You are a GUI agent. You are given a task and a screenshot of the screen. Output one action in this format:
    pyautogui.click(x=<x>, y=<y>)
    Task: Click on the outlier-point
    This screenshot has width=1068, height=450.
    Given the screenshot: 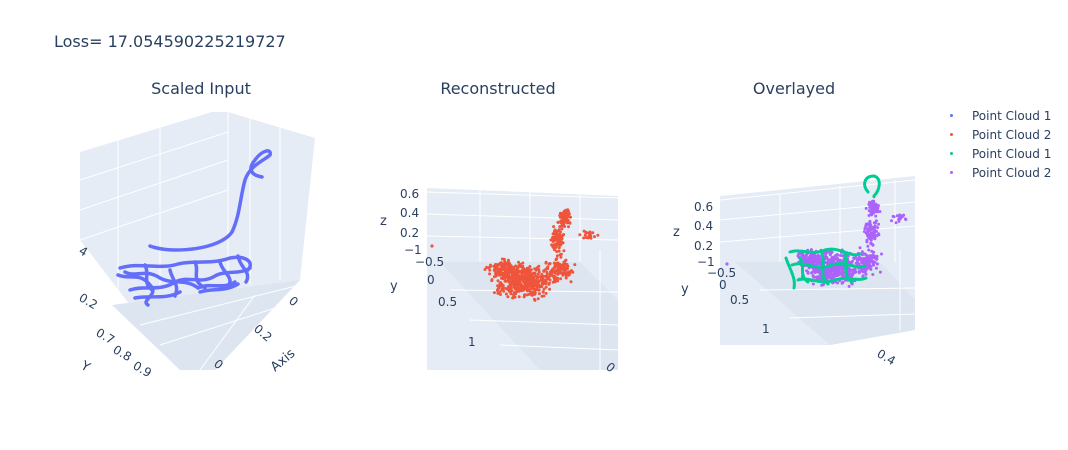 What is the action you would take?
    pyautogui.click(x=432, y=246)
    